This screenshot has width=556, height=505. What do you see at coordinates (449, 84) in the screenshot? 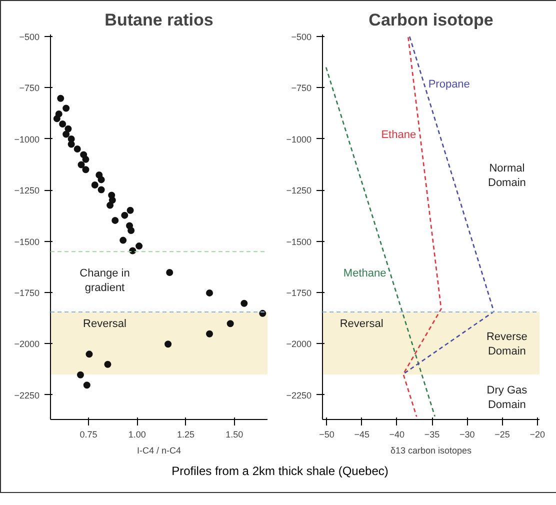
I see `series-label: Propane` at bounding box center [449, 84].